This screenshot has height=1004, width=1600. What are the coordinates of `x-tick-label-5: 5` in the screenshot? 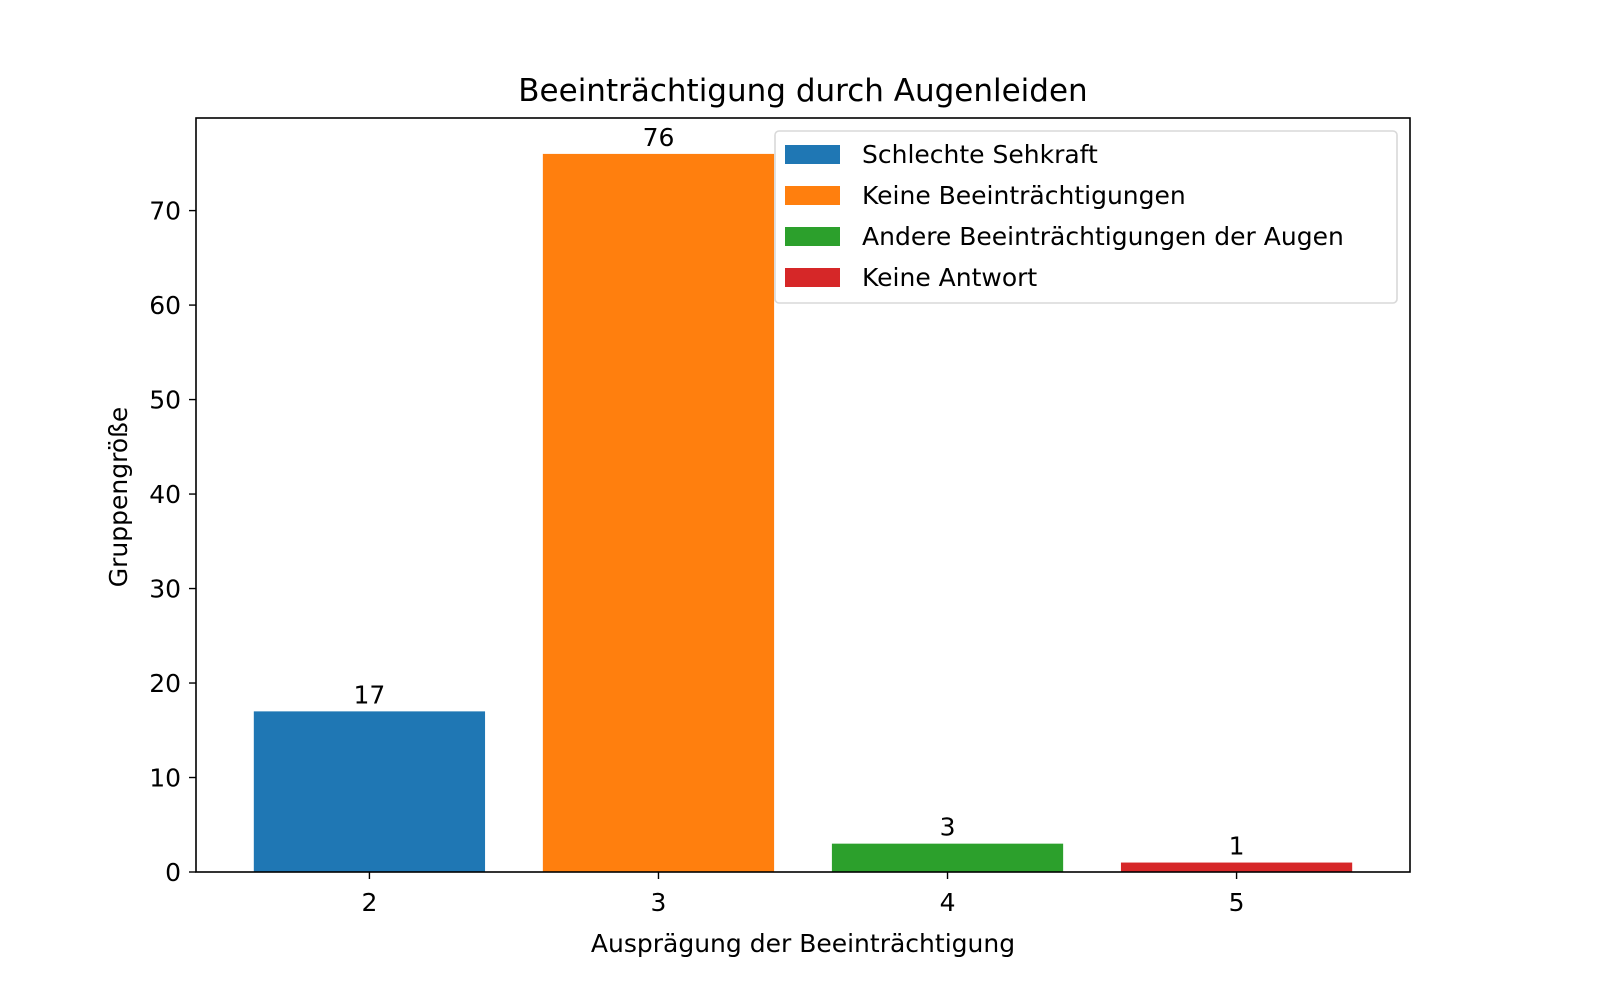 It's located at (1237, 902).